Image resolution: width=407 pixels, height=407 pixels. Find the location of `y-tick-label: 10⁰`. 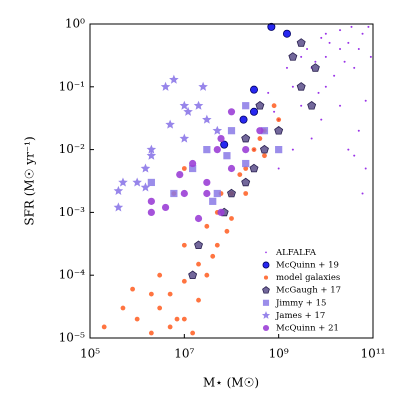

y-tick-label: 10⁰ is located at coordinates (75, 24).